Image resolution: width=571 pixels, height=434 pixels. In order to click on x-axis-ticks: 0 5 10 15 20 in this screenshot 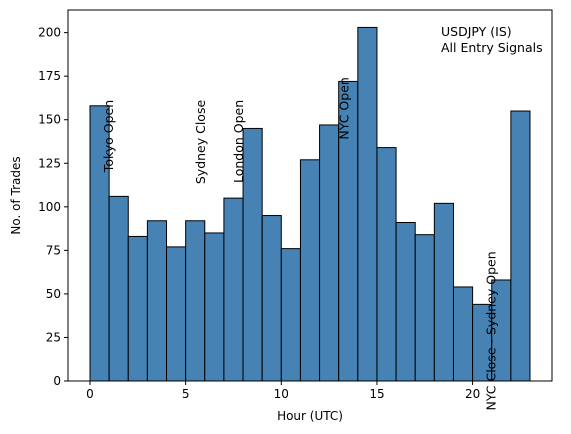, I will do `click(283, 391)`.